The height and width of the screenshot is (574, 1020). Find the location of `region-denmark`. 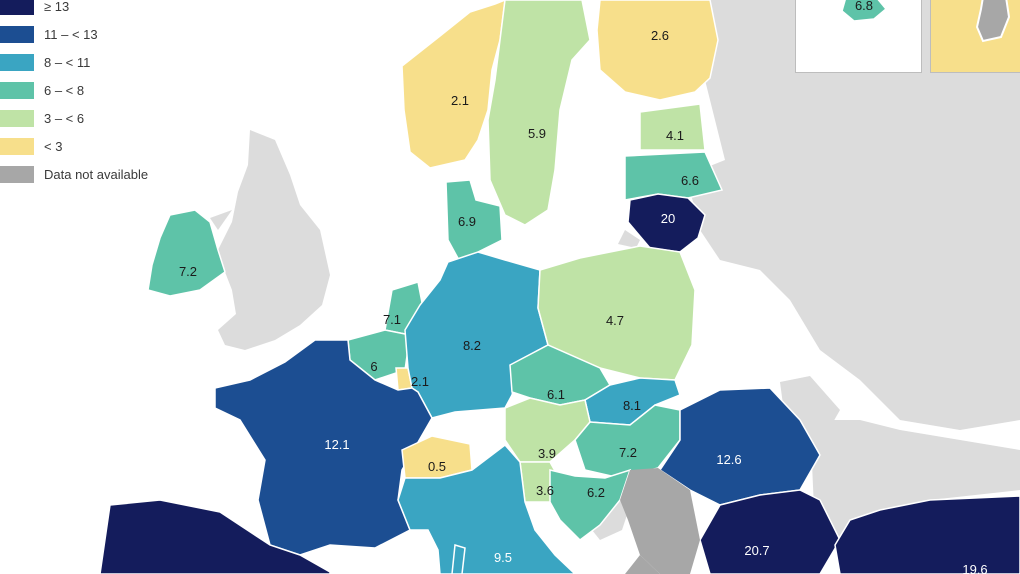

region-denmark is located at coordinates (474, 221).